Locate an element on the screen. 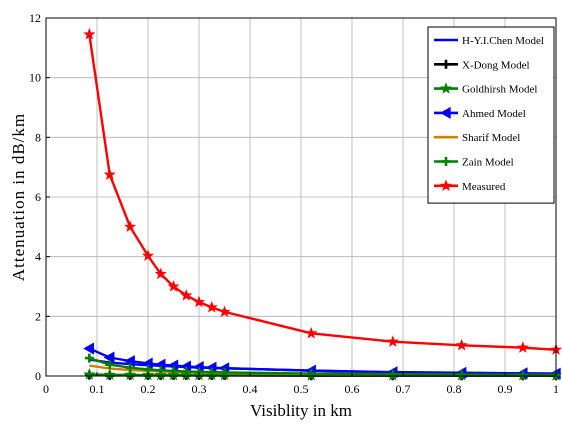 This screenshot has height=432, width=562. x-tick-label: 0.1 is located at coordinates (97, 389).